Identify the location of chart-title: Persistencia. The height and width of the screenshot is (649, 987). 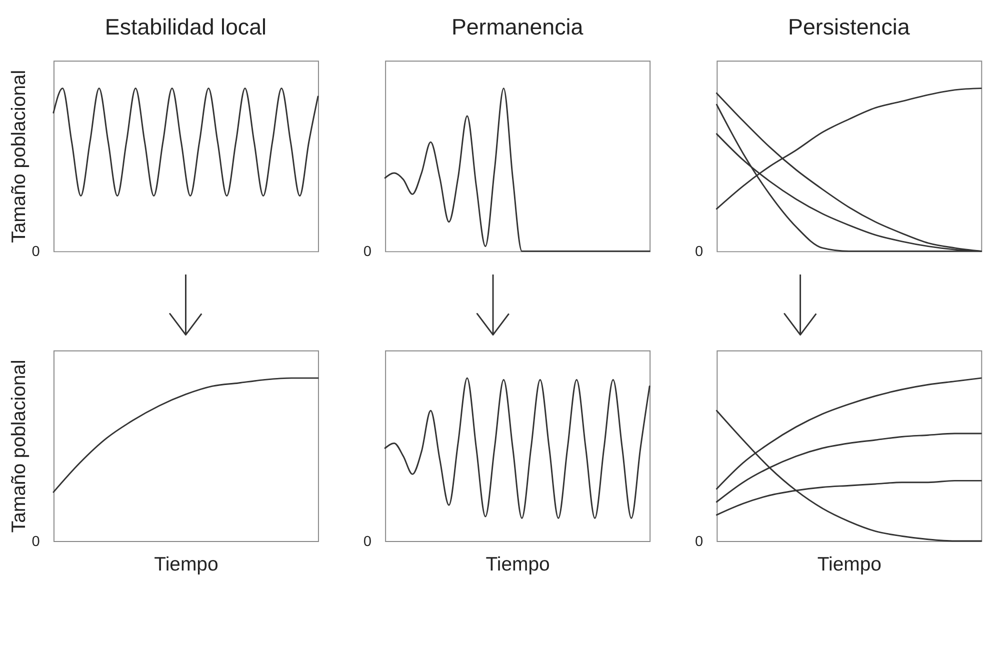
(849, 27).